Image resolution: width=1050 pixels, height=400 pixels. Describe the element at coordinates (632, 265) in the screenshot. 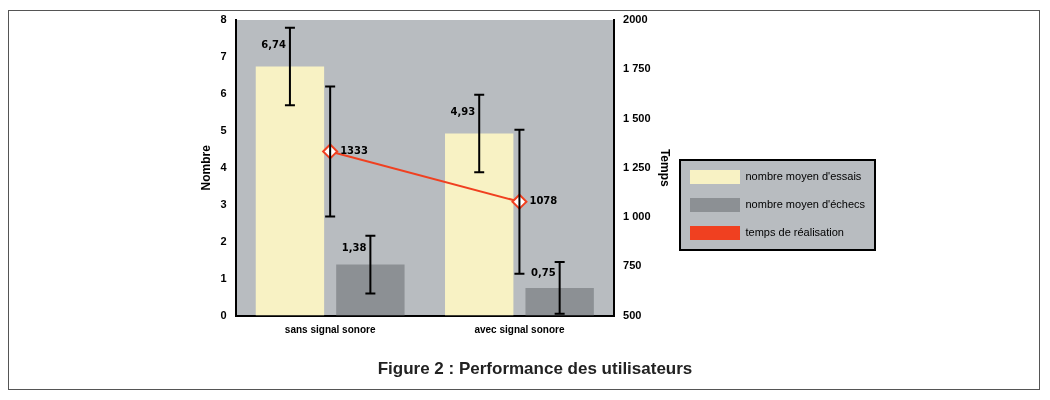

I see `y2-tick-label: 750` at that location.